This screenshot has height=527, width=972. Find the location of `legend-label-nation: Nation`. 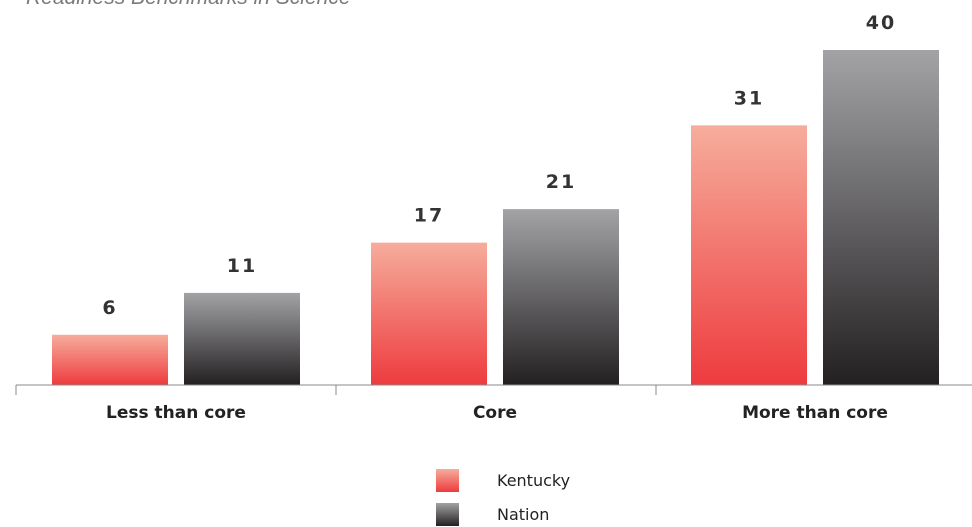

legend-label-nation: Nation is located at coordinates (523, 514).